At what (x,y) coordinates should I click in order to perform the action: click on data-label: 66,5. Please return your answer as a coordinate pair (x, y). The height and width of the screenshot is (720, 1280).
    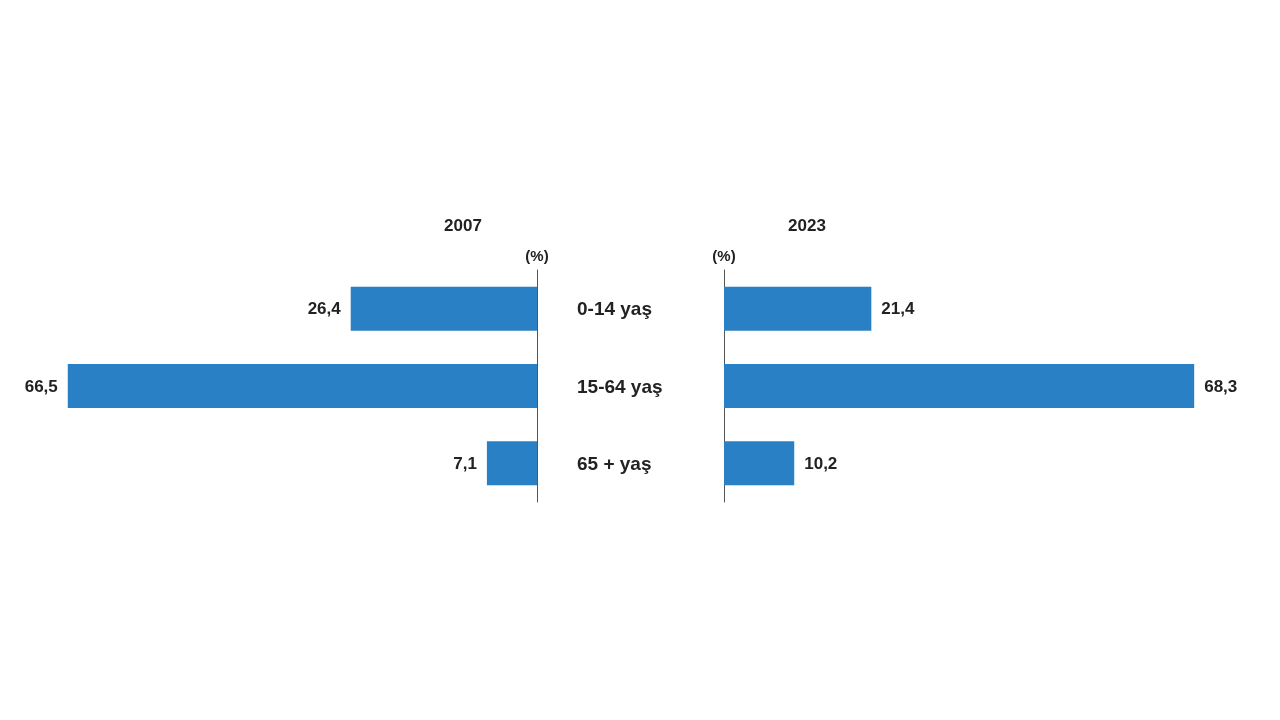
    Looking at the image, I should click on (41, 386).